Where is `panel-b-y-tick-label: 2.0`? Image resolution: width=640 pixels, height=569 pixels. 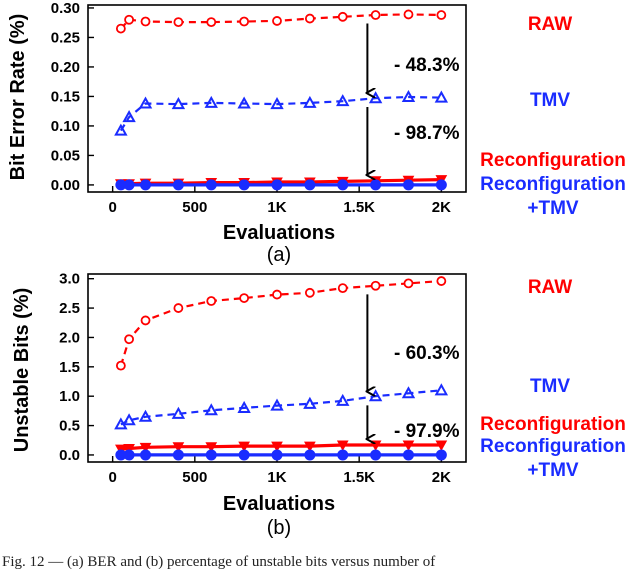 panel-b-y-tick-label: 2.0 is located at coordinates (69, 337).